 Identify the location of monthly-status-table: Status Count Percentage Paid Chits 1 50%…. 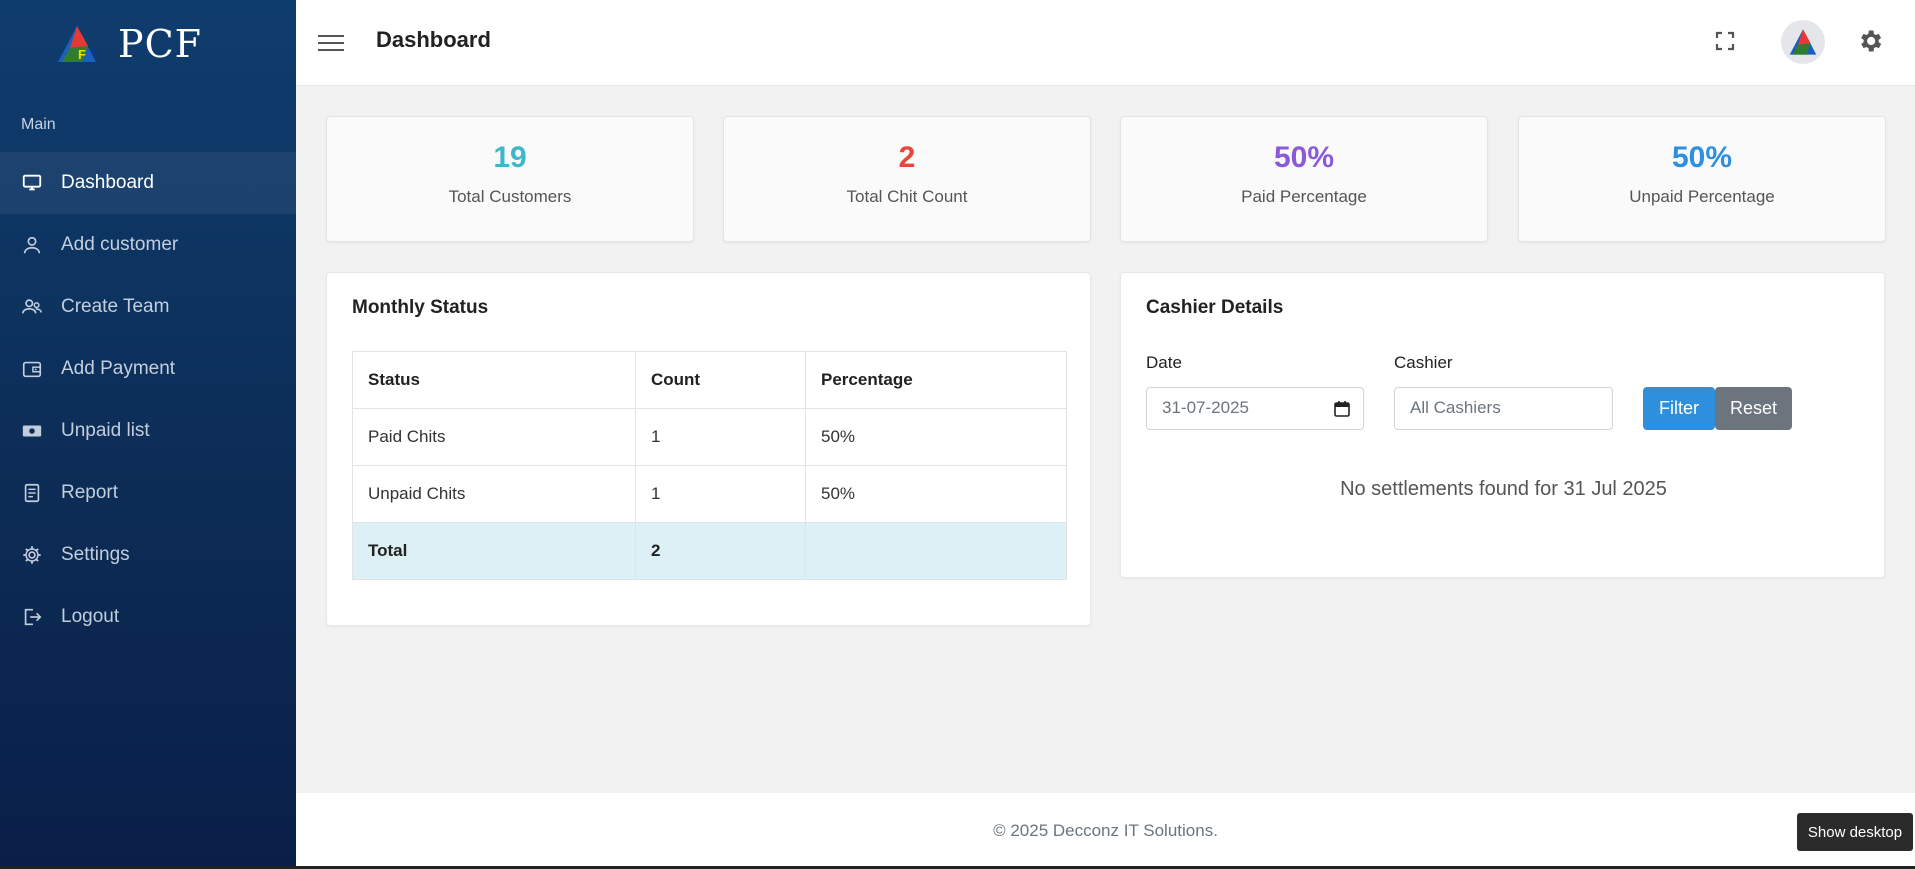
(709, 465).